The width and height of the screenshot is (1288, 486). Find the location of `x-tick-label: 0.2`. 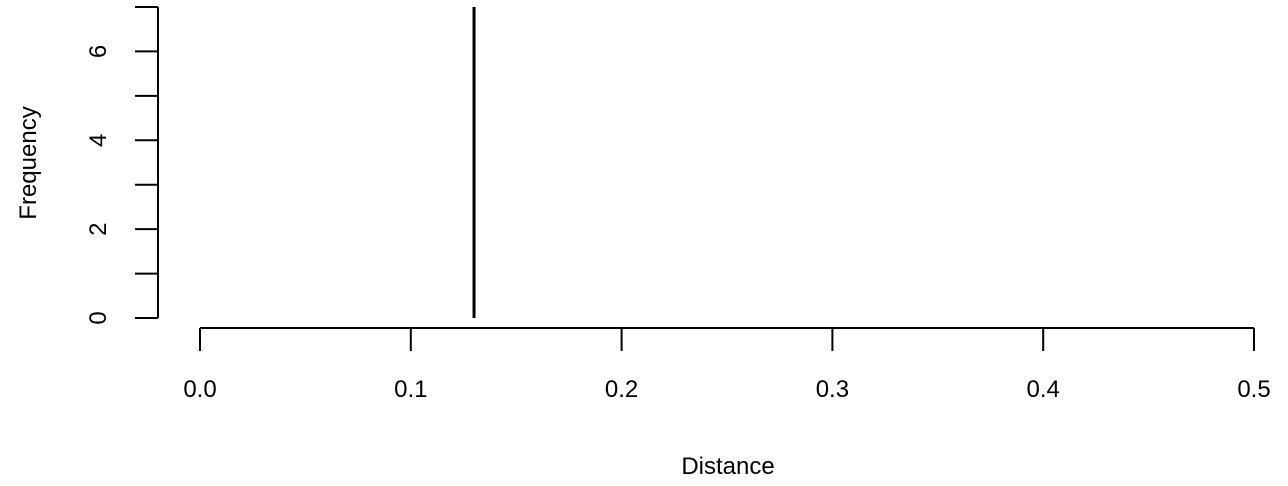

x-tick-label: 0.2 is located at coordinates (621, 389).